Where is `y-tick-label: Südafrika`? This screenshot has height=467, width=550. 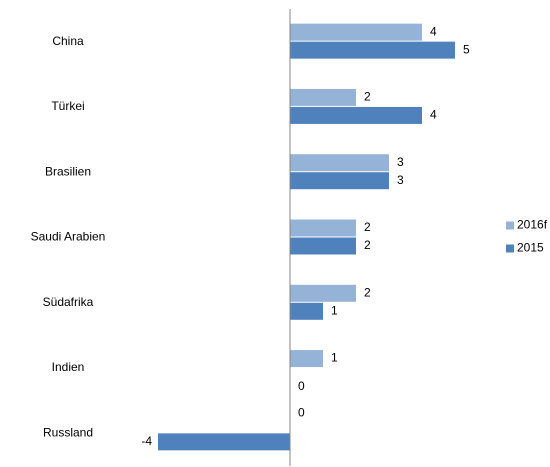
y-tick-label: Südafrika is located at coordinates (68, 302).